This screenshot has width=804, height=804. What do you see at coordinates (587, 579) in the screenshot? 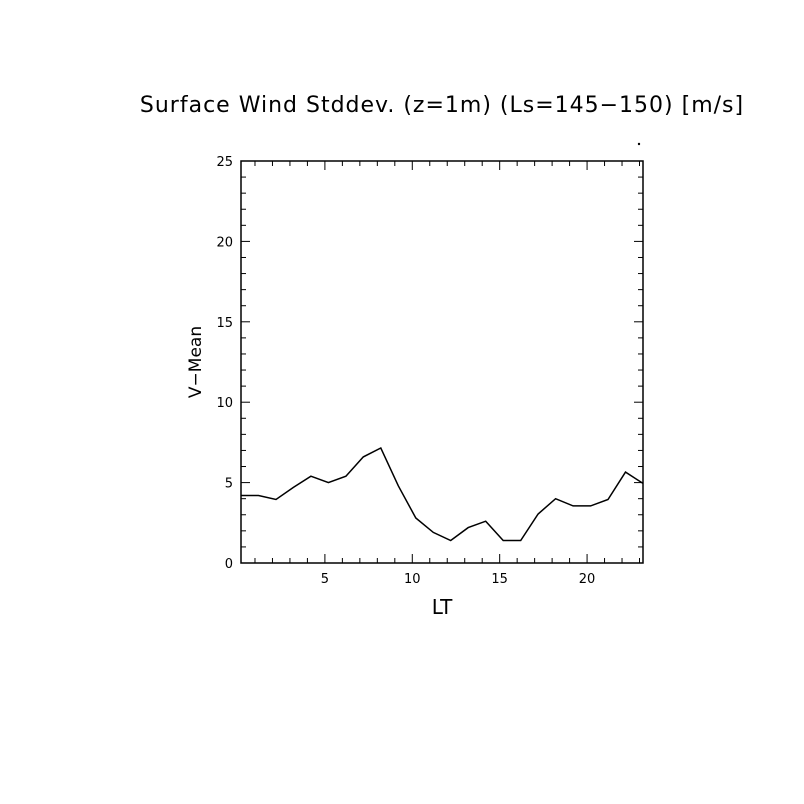
I see `x-tick-label: 20` at bounding box center [587, 579].